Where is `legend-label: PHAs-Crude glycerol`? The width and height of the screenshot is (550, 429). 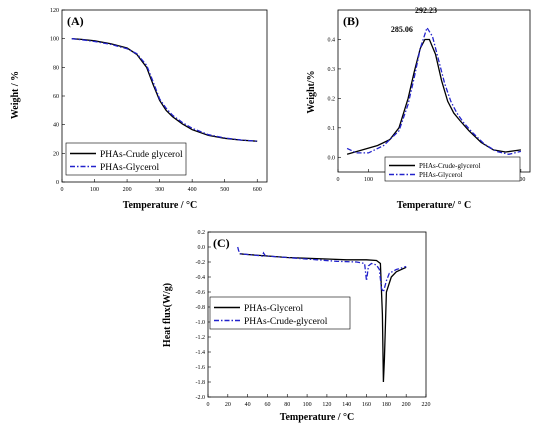 legend-label: PHAs-Crude glycerol is located at coordinates (141, 155).